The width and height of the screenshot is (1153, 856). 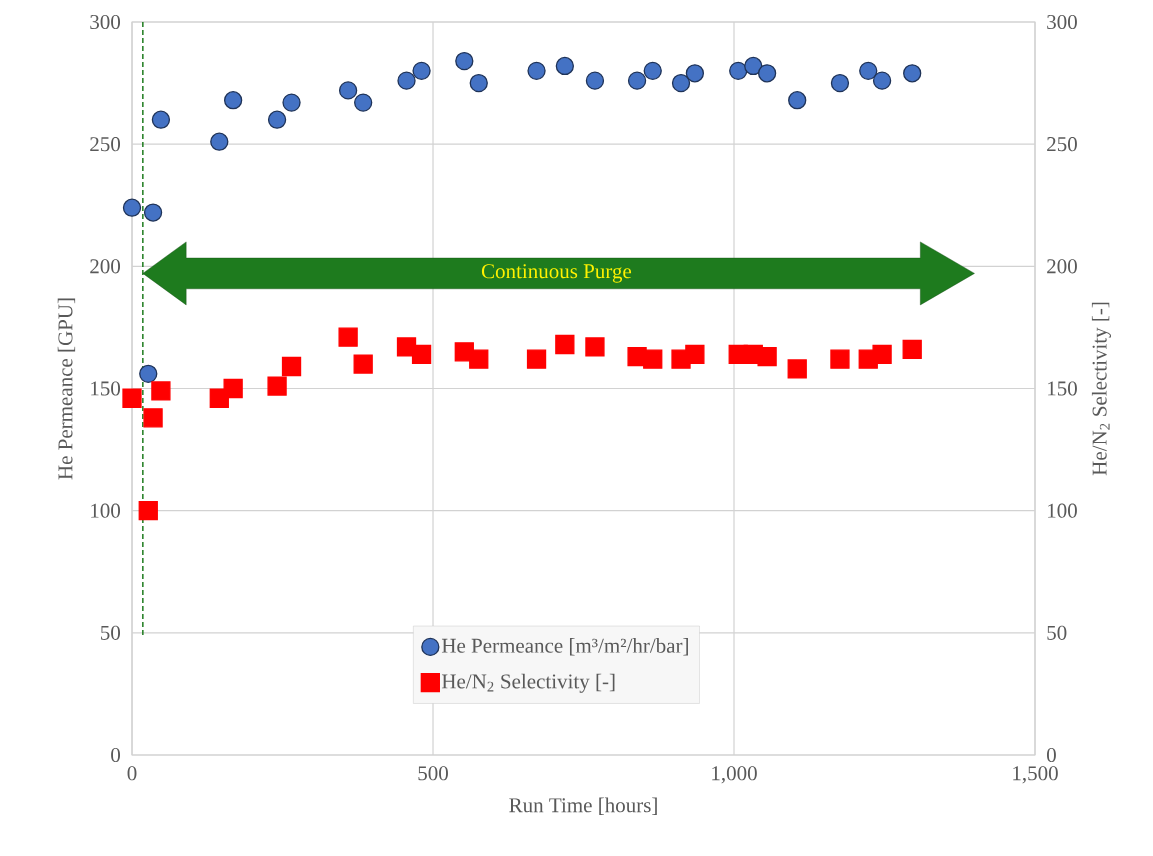 What do you see at coordinates (105, 266) in the screenshot?
I see `y-tick-label: 200` at bounding box center [105, 266].